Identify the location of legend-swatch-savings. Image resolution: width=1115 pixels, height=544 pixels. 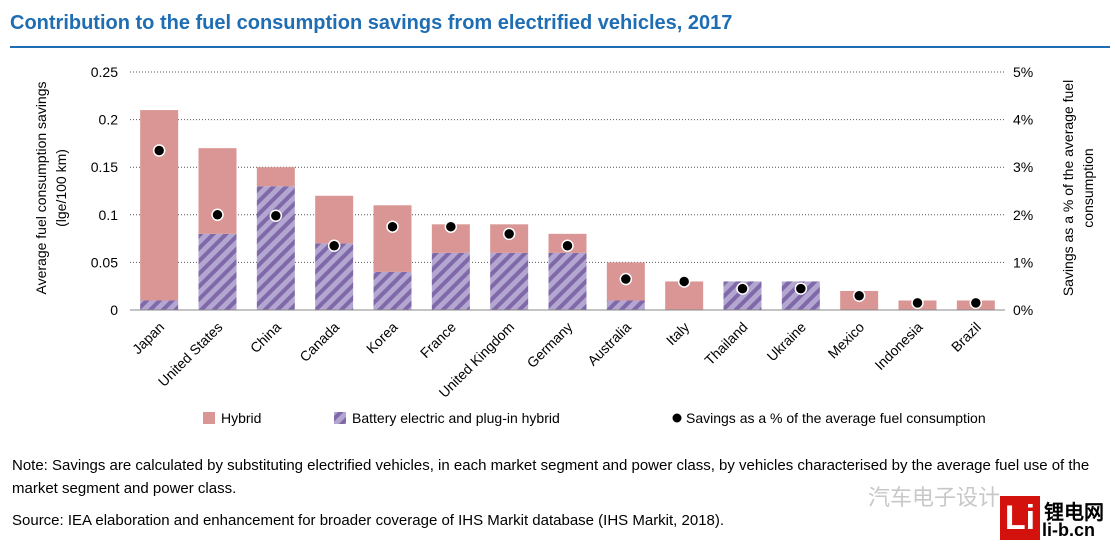
(677, 418).